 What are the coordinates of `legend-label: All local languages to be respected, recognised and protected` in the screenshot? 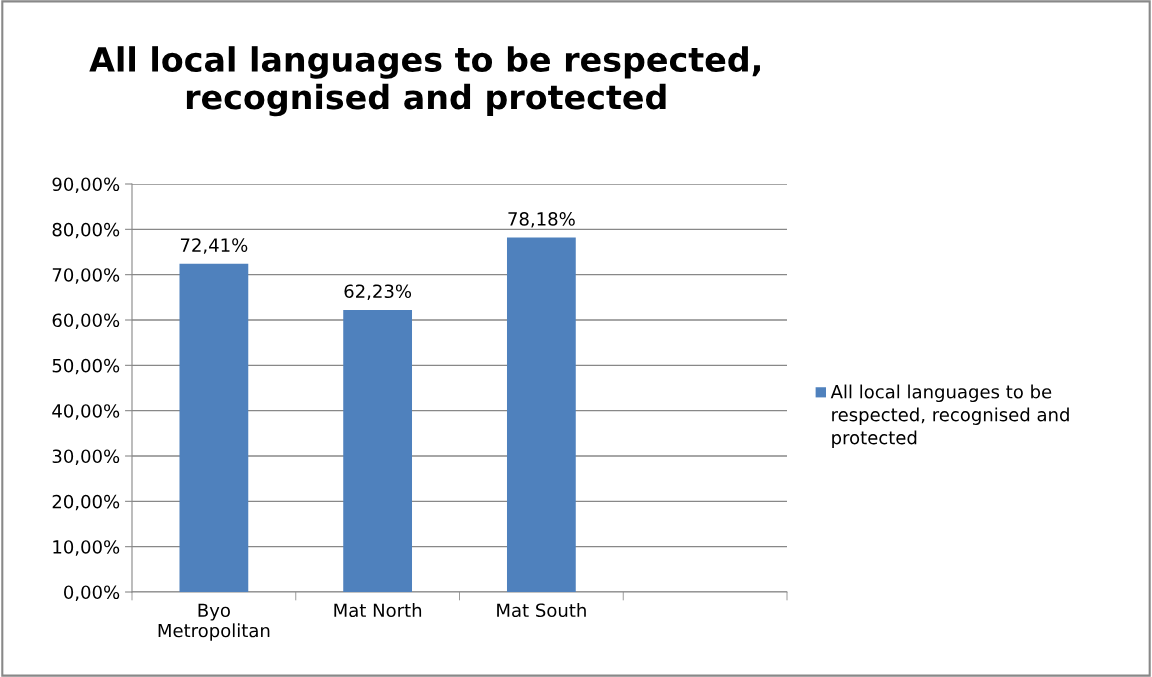 It's located at (949, 416).